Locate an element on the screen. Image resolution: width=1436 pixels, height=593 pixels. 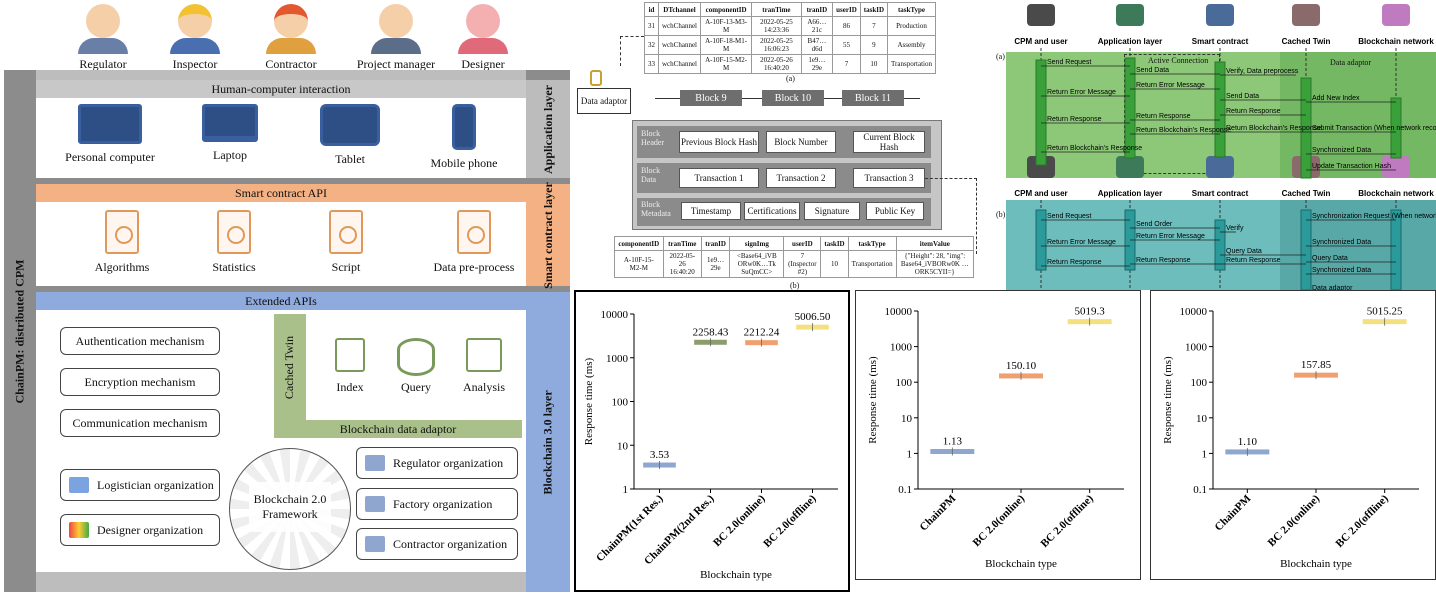
person-regulator: Regulator is located at coordinates (103, 36).